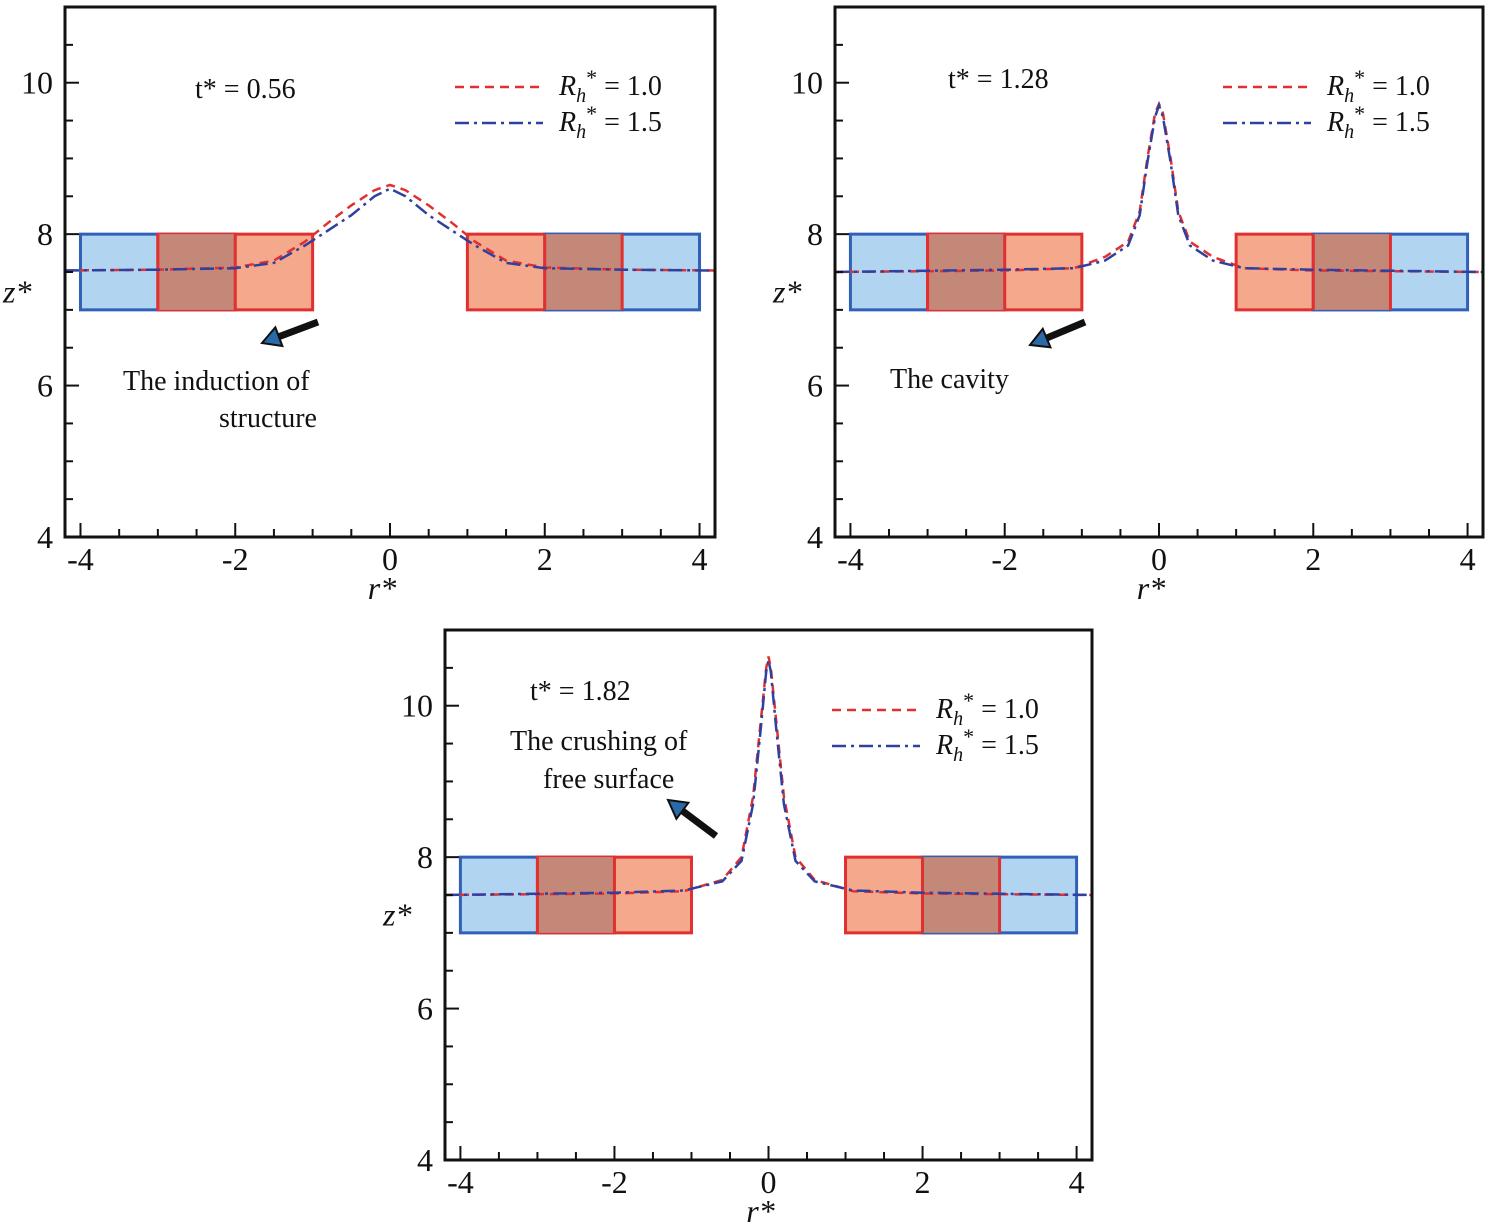  What do you see at coordinates (245, 89) in the screenshot?
I see `time-label: t* = 0.56` at bounding box center [245, 89].